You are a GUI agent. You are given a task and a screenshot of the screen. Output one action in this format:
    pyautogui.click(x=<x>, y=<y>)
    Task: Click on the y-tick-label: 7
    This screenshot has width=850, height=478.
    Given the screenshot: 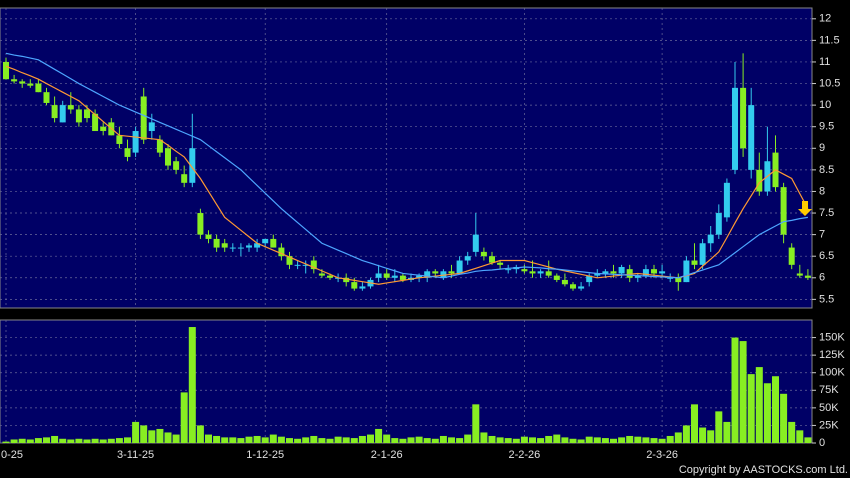 What is the action you would take?
    pyautogui.click(x=822, y=235)
    